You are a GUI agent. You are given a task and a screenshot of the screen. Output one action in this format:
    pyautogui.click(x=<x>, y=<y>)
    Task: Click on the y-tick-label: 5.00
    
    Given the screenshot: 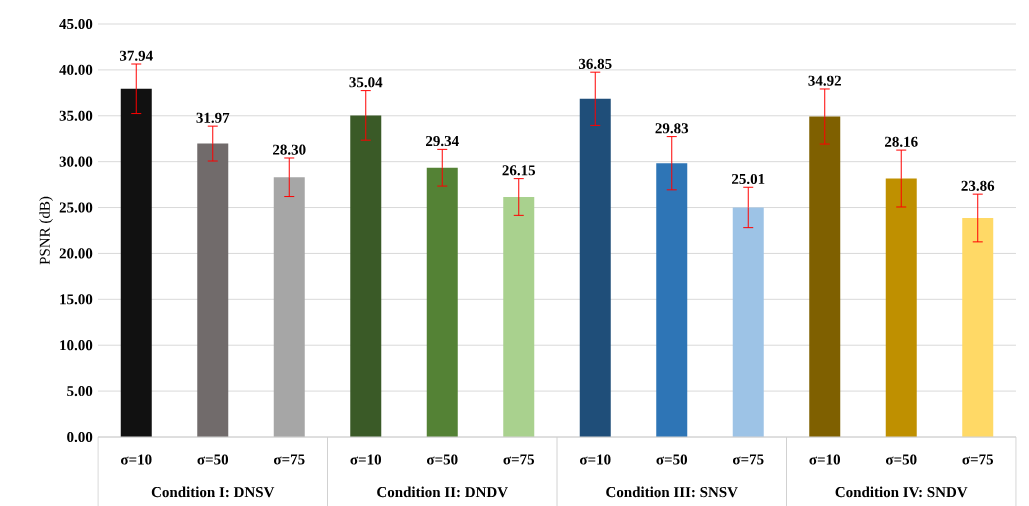 What is the action you would take?
    pyautogui.click(x=80, y=391)
    